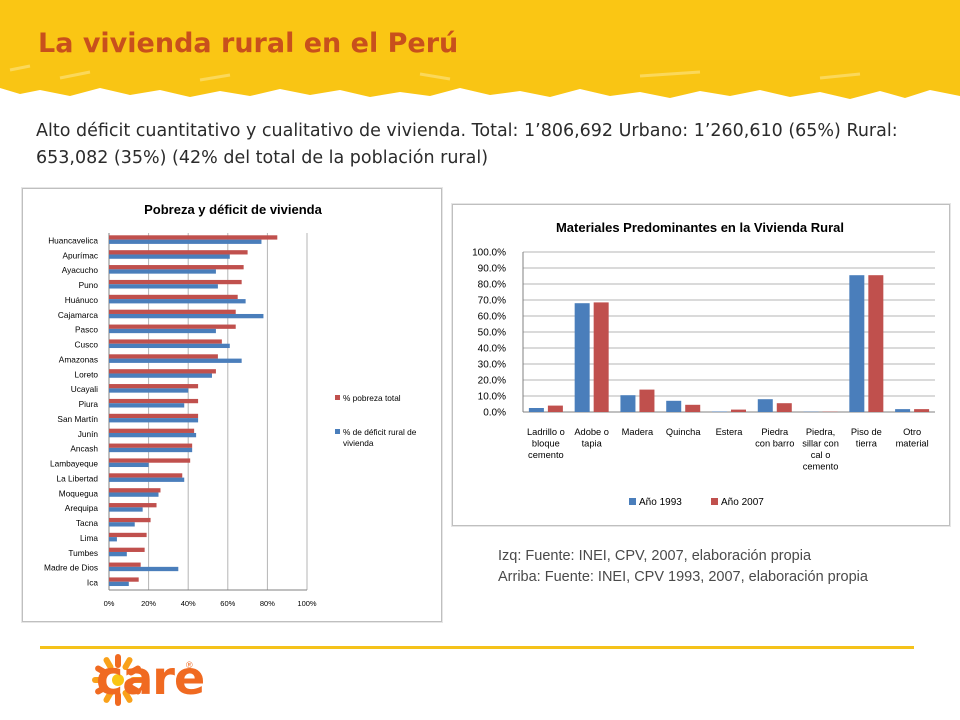 The height and width of the screenshot is (720, 960). I want to click on legend-swatch-deficit, so click(337, 431).